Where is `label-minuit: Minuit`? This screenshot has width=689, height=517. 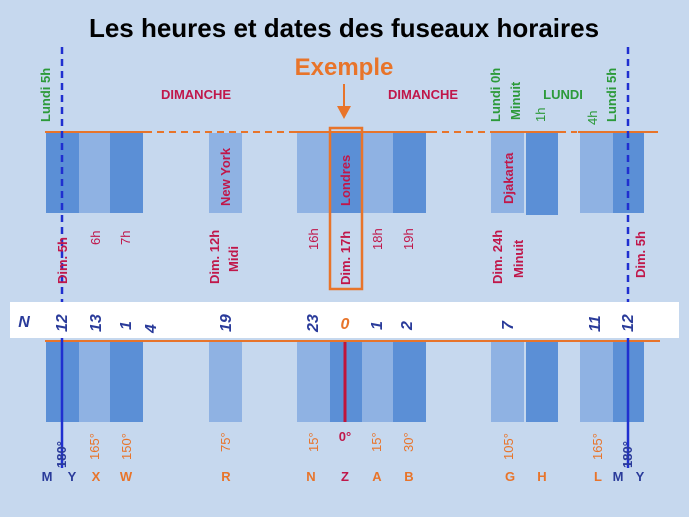 label-minuit: Minuit is located at coordinates (518, 258).